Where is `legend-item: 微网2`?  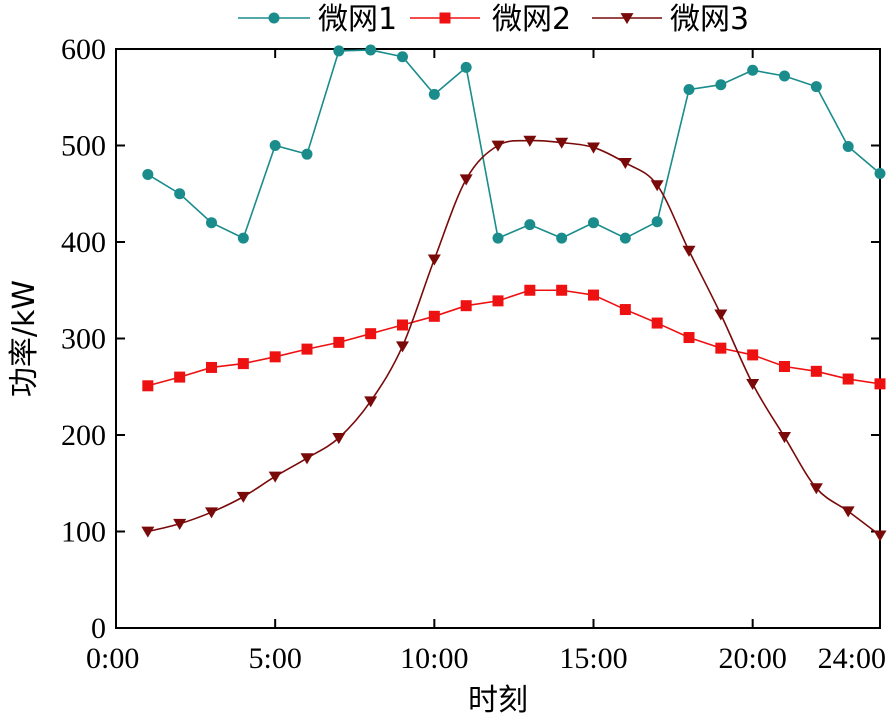 legend-item: 微网2 is located at coordinates (490, 19).